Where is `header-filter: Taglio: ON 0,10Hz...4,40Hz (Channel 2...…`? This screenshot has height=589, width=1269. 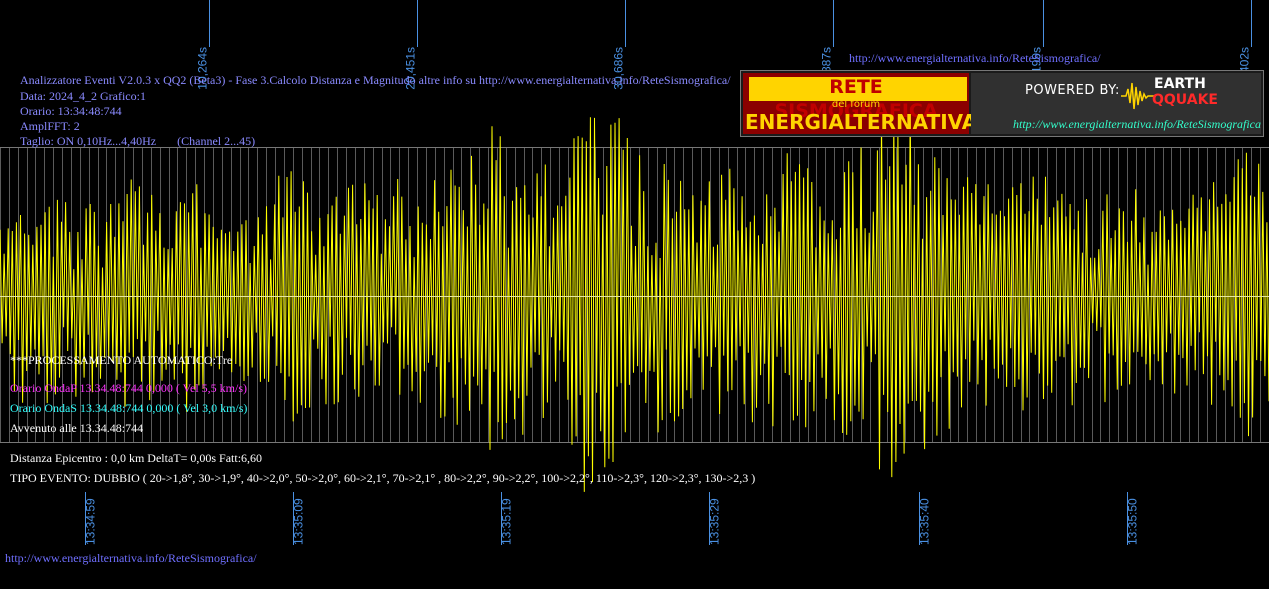
header-filter: Taglio: ON 0,10Hz...4,40Hz (Channel 2...… is located at coordinates (138, 141).